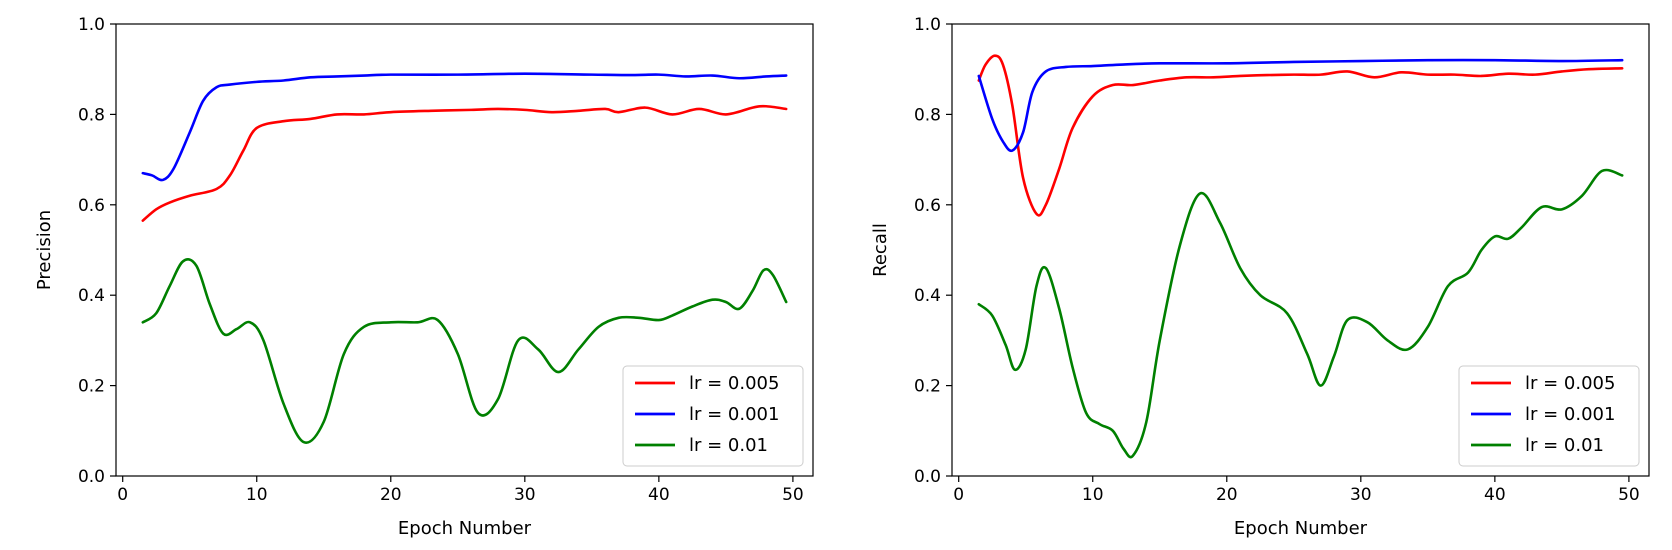 The height and width of the screenshot is (550, 1672). What do you see at coordinates (880, 250) in the screenshot?
I see `y-axis-label: Recall` at bounding box center [880, 250].